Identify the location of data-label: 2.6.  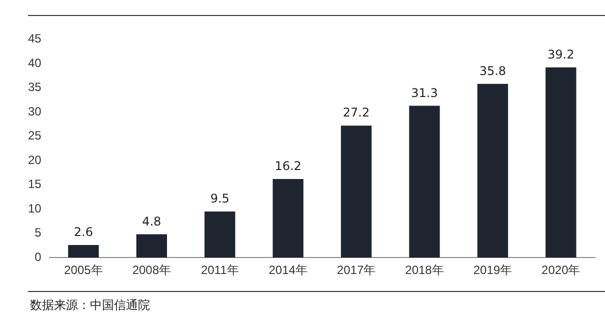
(83, 232).